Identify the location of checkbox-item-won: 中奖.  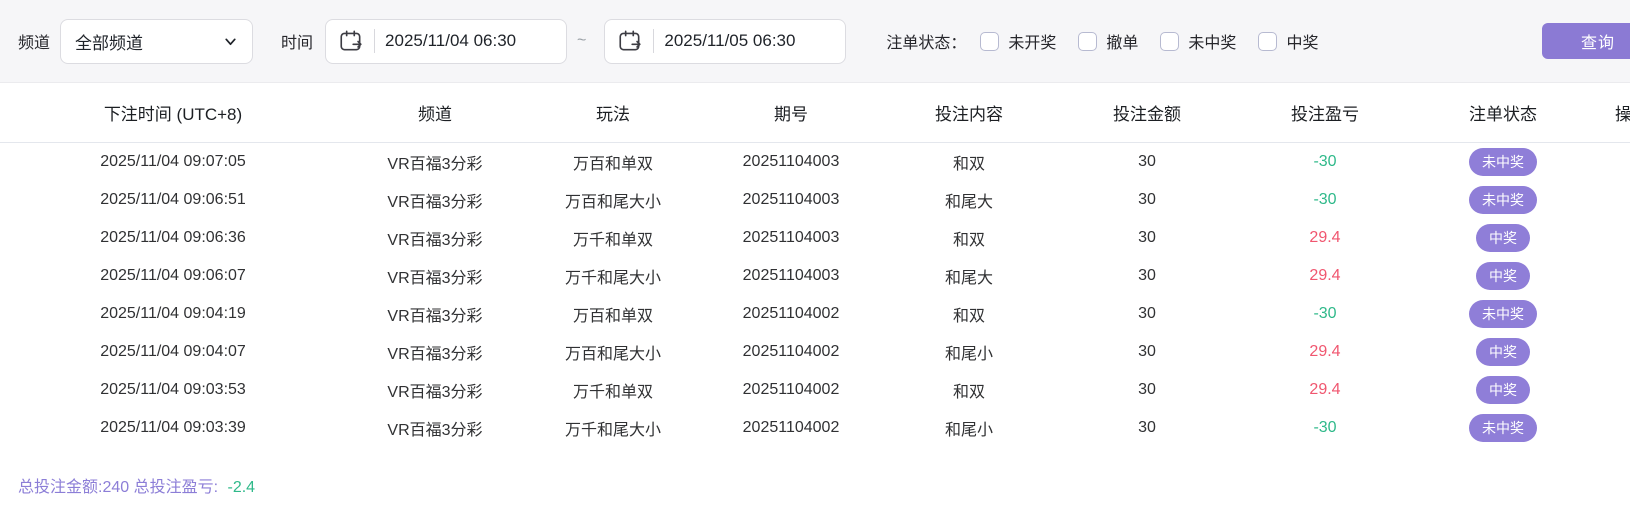
(1288, 41).